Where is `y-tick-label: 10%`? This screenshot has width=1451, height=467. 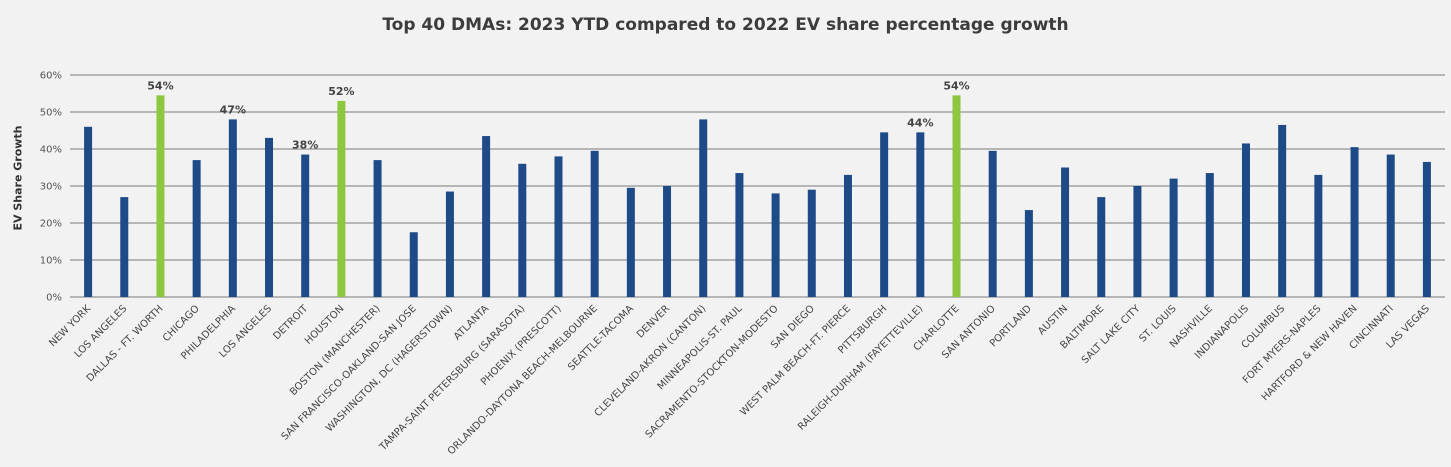
y-tick-label: 10% is located at coordinates (51, 261).